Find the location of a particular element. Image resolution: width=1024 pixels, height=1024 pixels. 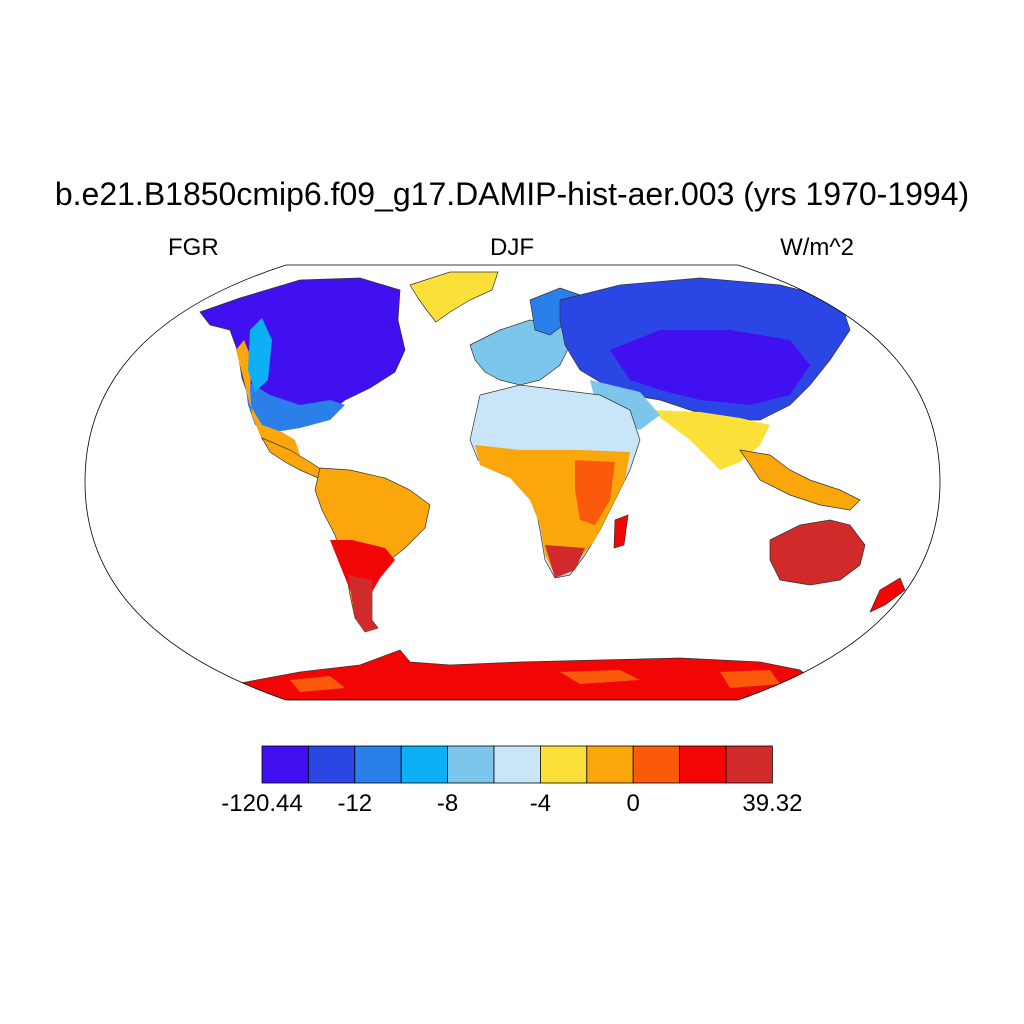

colorbar-tick-label: -120.44 is located at coordinates (262, 803).